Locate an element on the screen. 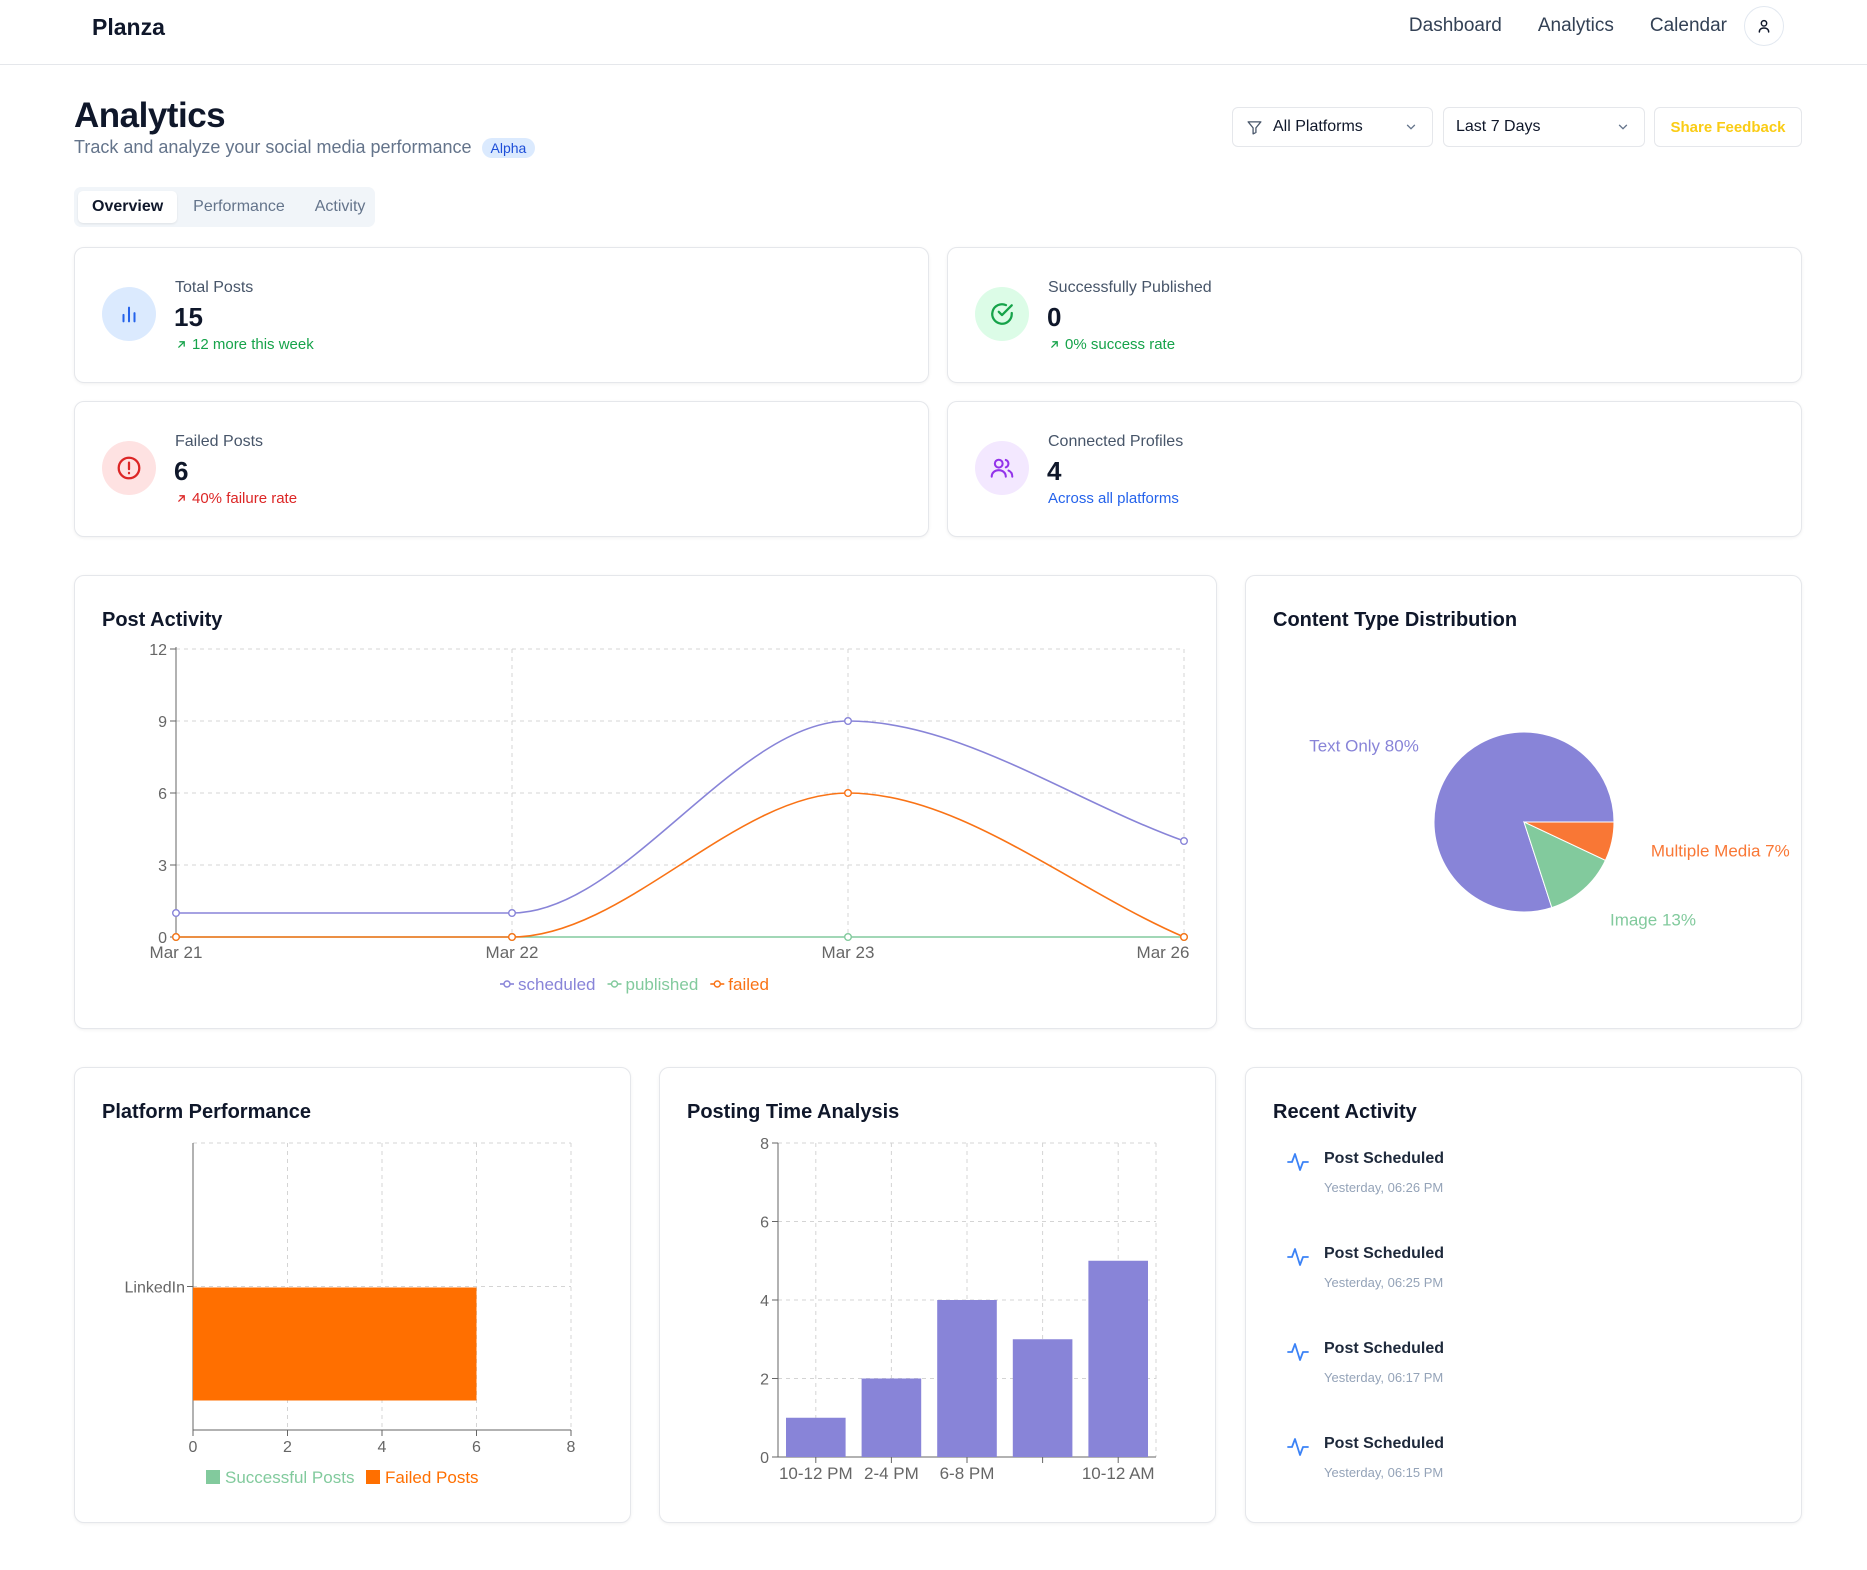  y-tick-label: 0 is located at coordinates (162, 938).